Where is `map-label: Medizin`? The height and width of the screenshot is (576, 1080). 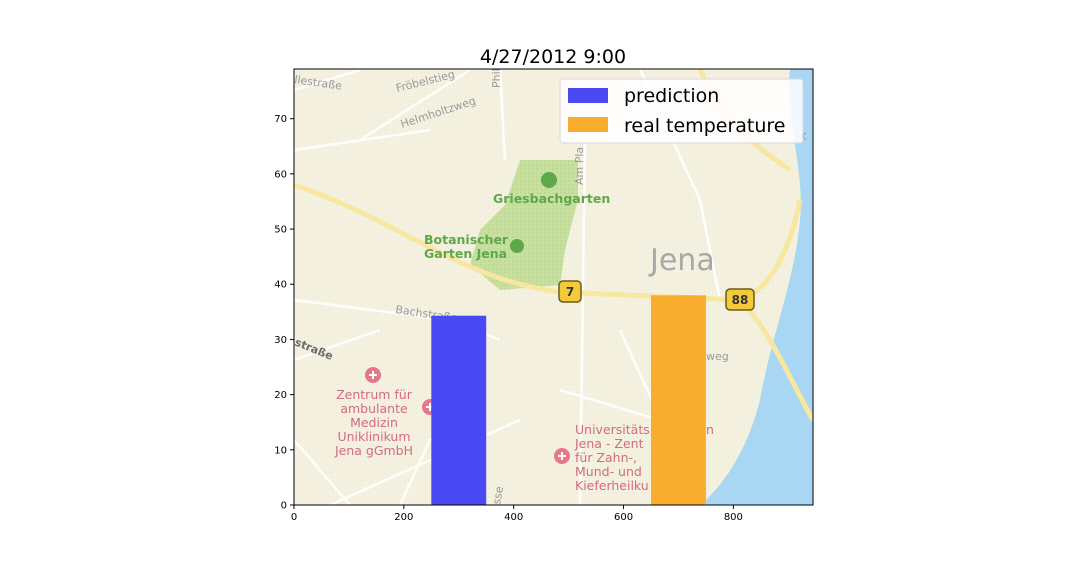 map-label: Medizin is located at coordinates (374, 422).